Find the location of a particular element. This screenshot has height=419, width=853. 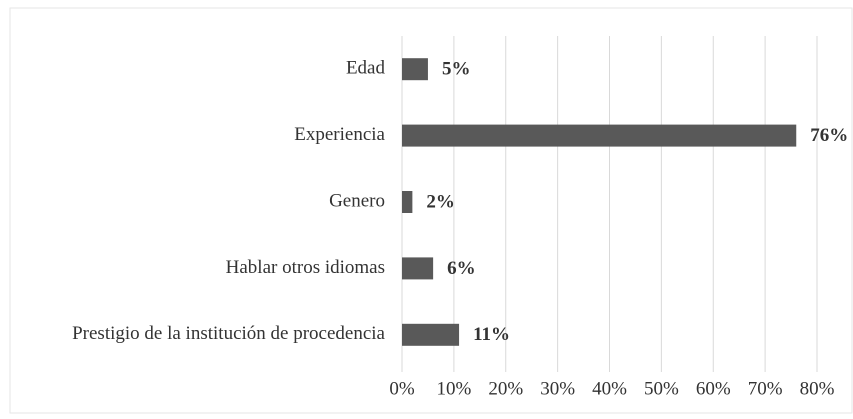

value-label: 5% is located at coordinates (456, 69).